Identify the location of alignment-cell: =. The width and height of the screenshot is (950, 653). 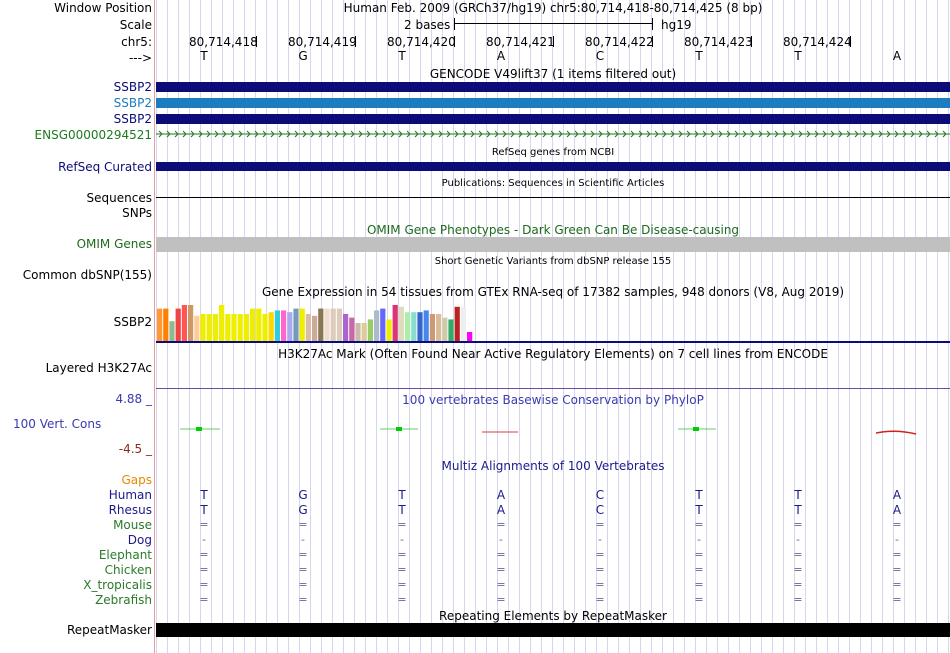
(798, 524).